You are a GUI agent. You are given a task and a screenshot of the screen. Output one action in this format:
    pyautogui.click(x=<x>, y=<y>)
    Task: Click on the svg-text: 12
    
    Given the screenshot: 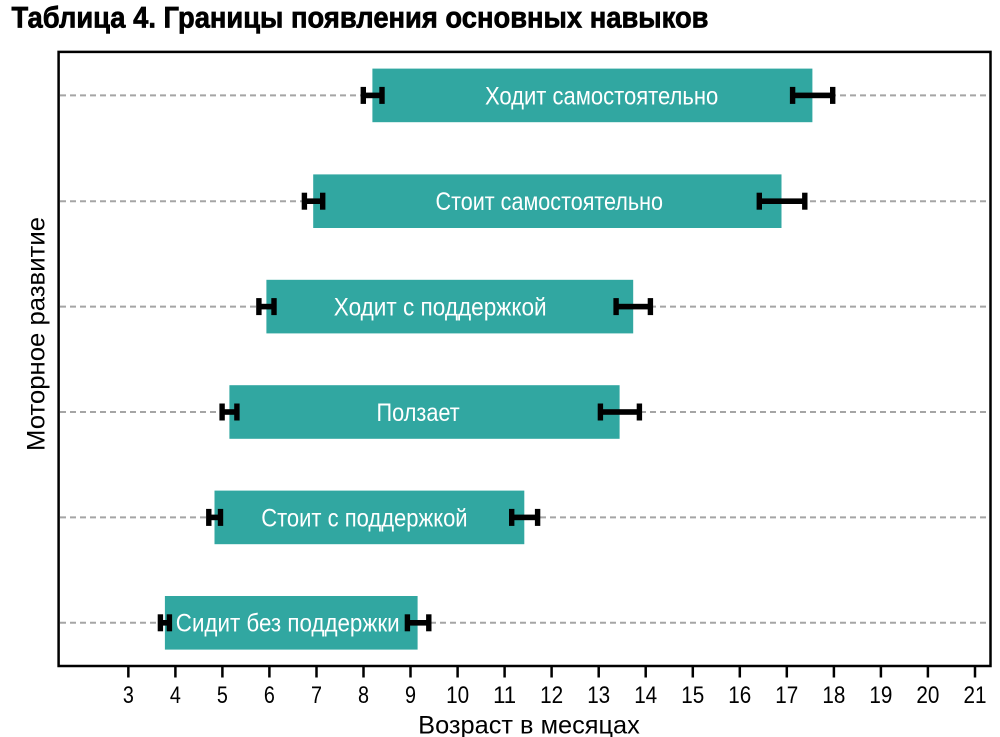 What is the action you would take?
    pyautogui.click(x=551, y=695)
    